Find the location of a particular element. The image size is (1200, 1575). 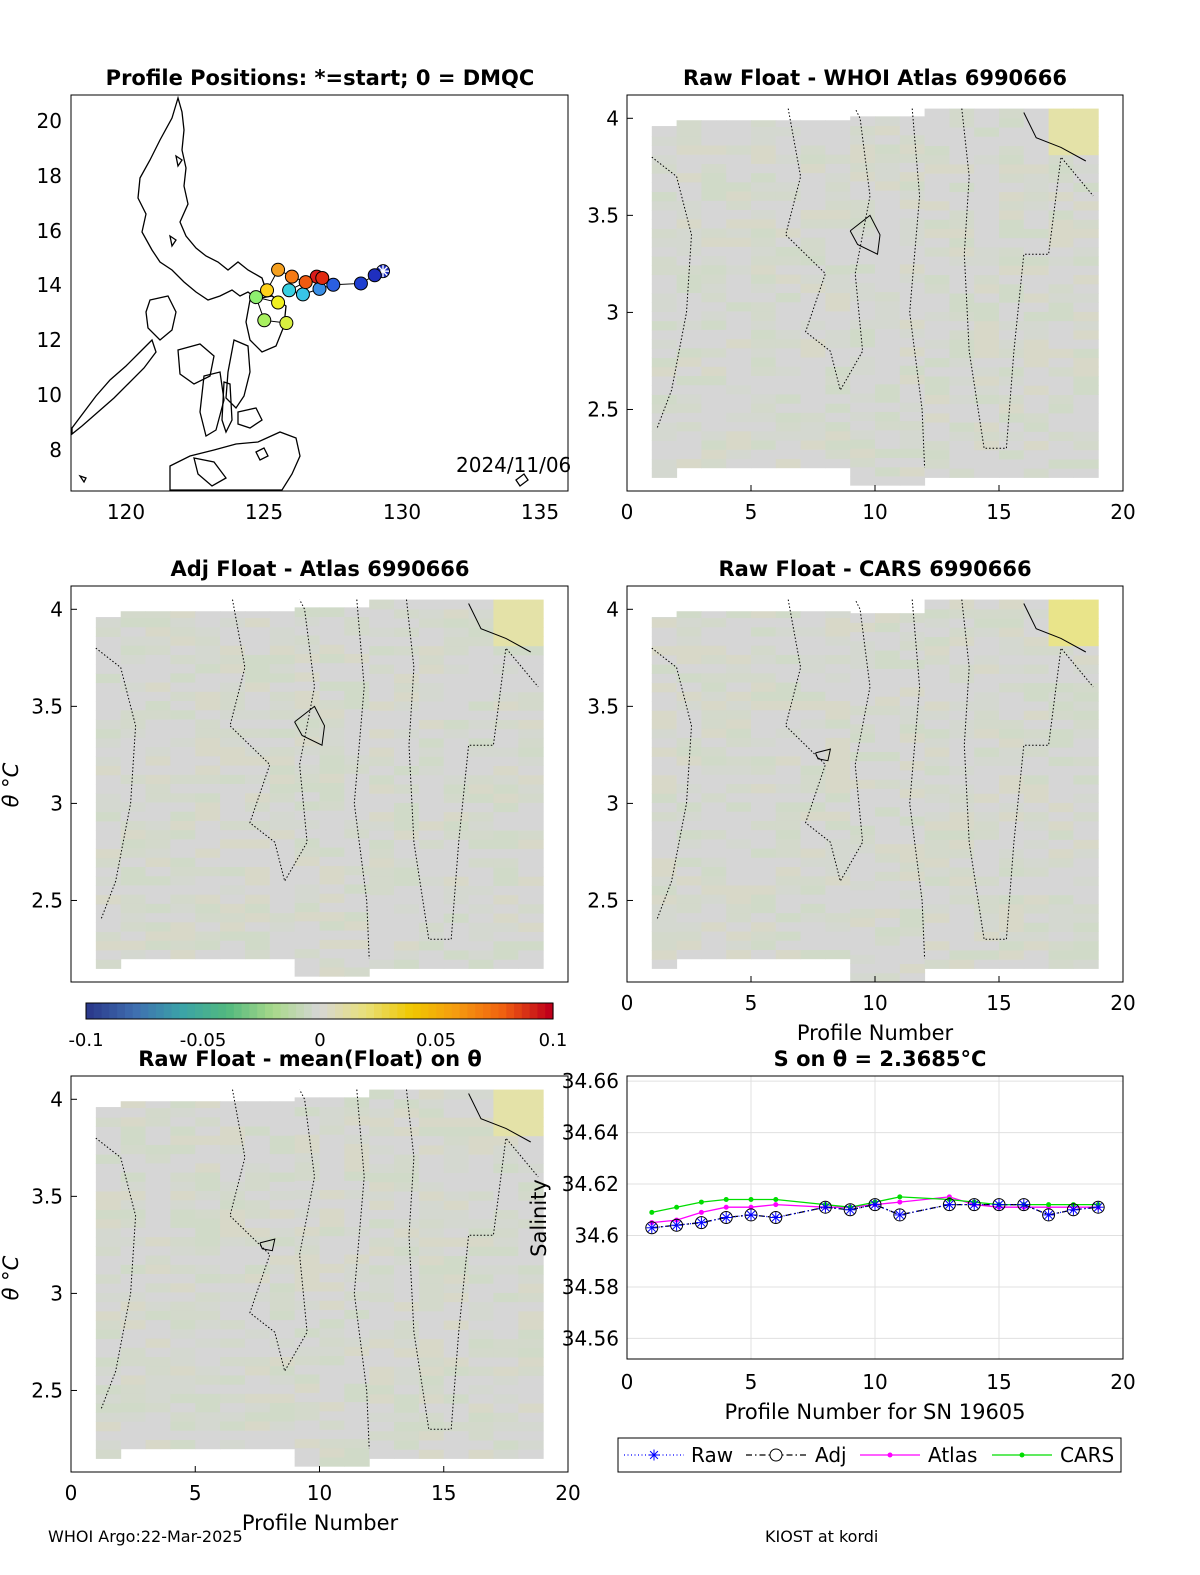

x-tick-label: 5 is located at coordinates (751, 1003).